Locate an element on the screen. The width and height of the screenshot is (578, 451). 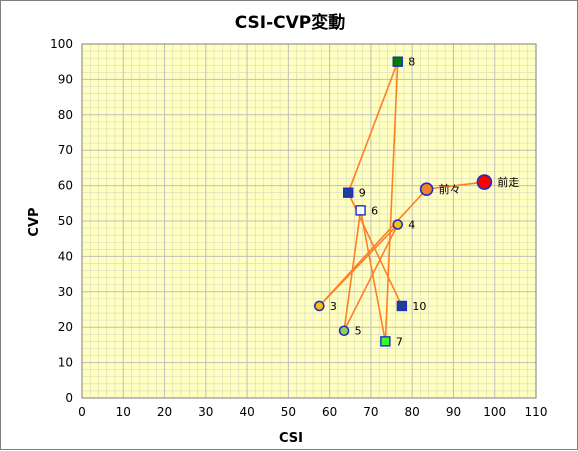
data-point-label: 5 is located at coordinates (358, 331).